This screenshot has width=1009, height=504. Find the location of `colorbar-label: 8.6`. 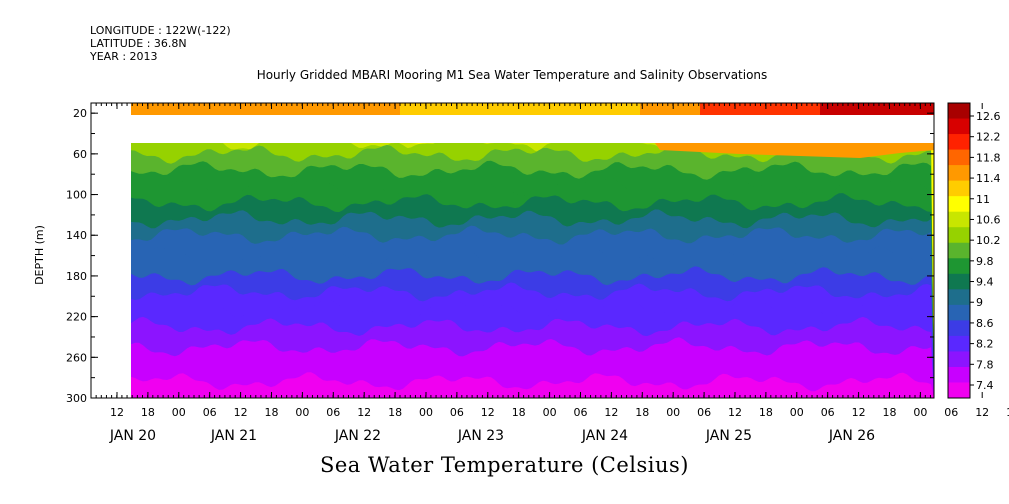

colorbar-label: 8.6 is located at coordinates (985, 323).